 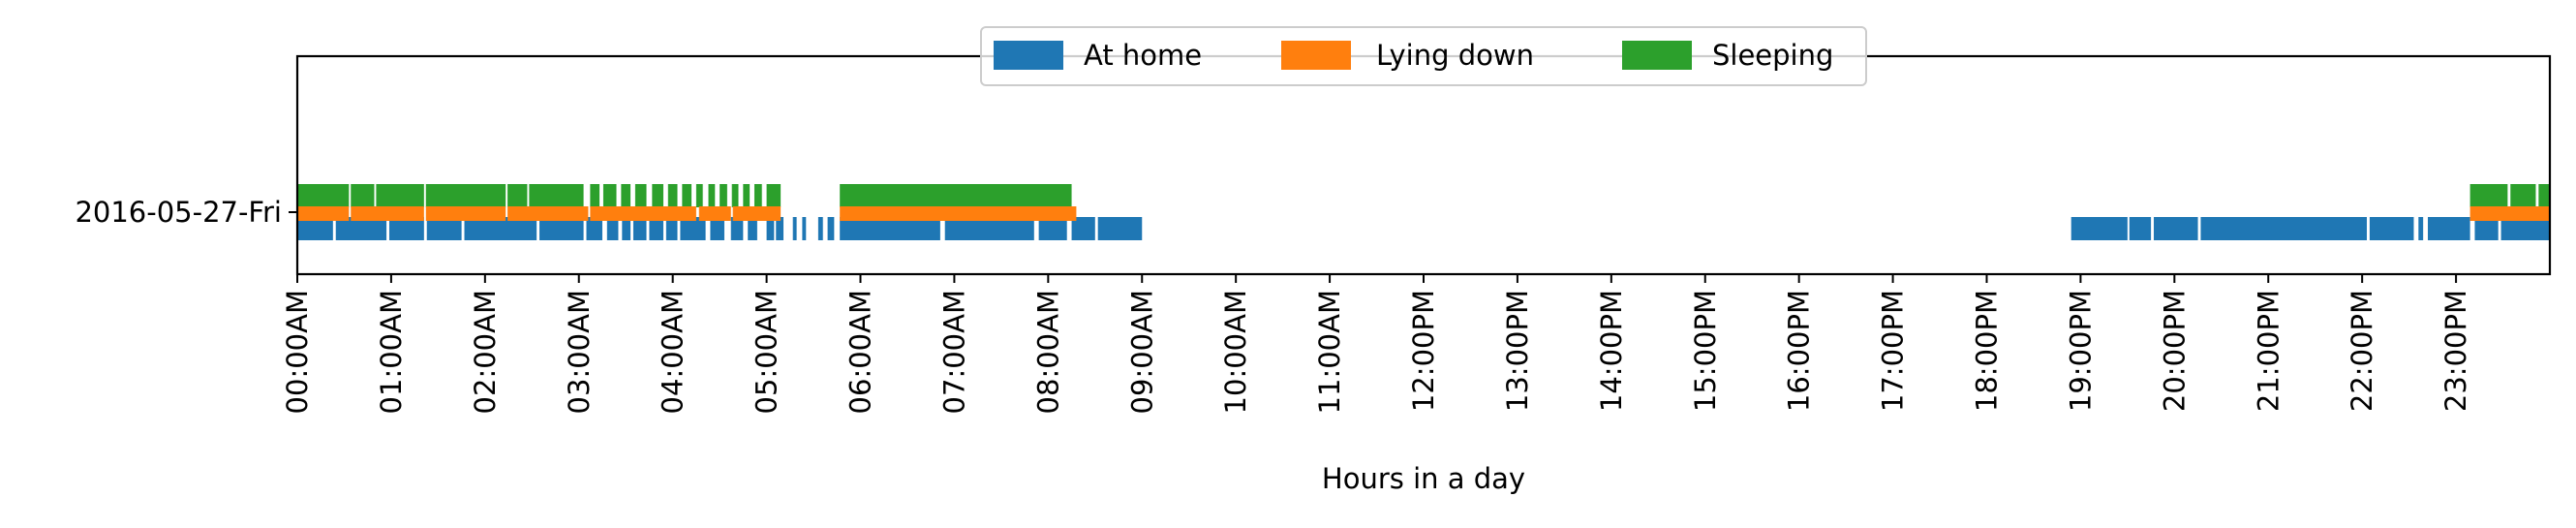 I want to click on x-tick-label: 08:00AM, so click(x=1047, y=352).